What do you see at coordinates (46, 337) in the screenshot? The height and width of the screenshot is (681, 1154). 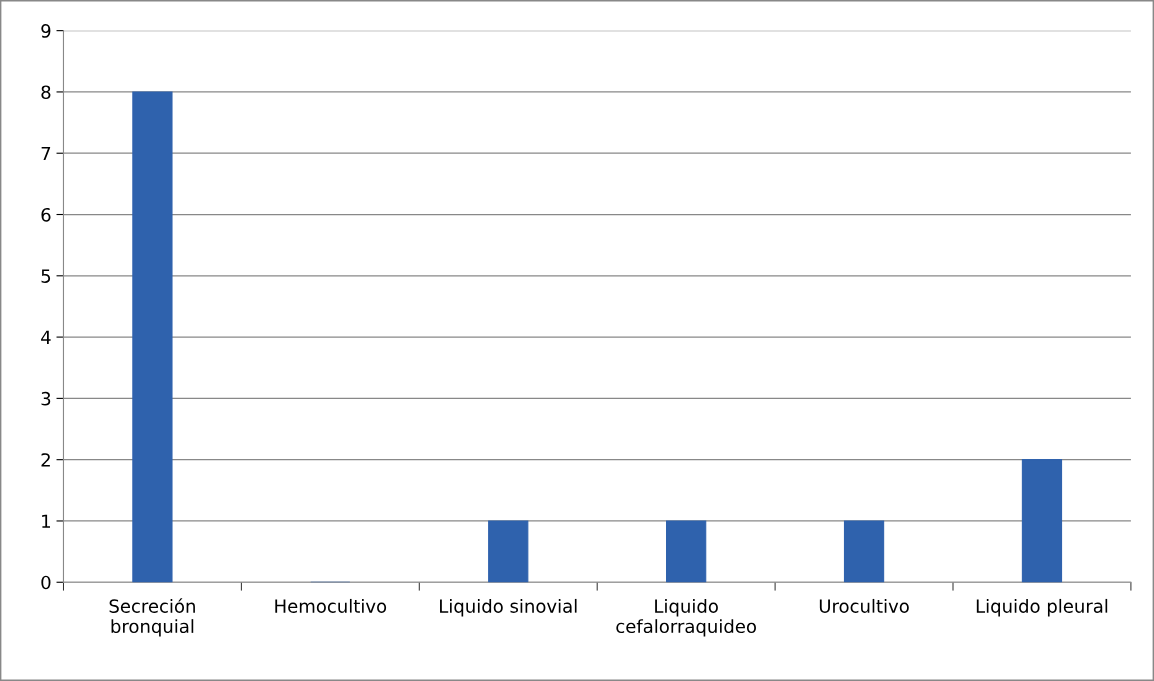 I see `y-tick-label: 4` at bounding box center [46, 337].